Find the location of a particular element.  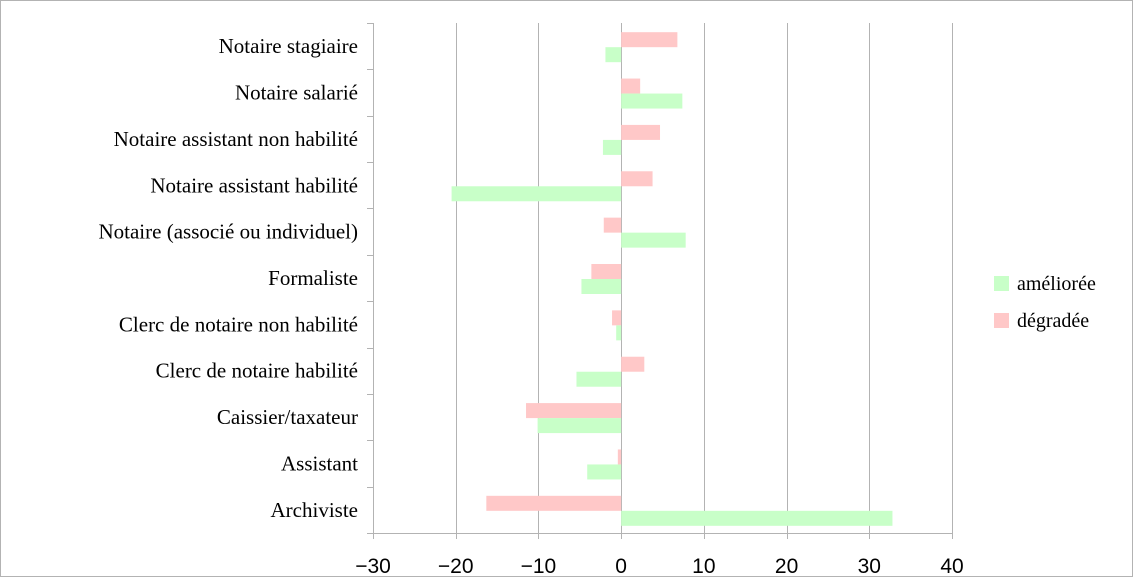

bar-degradee-notaire-assistant-non-habilite is located at coordinates (641, 132).